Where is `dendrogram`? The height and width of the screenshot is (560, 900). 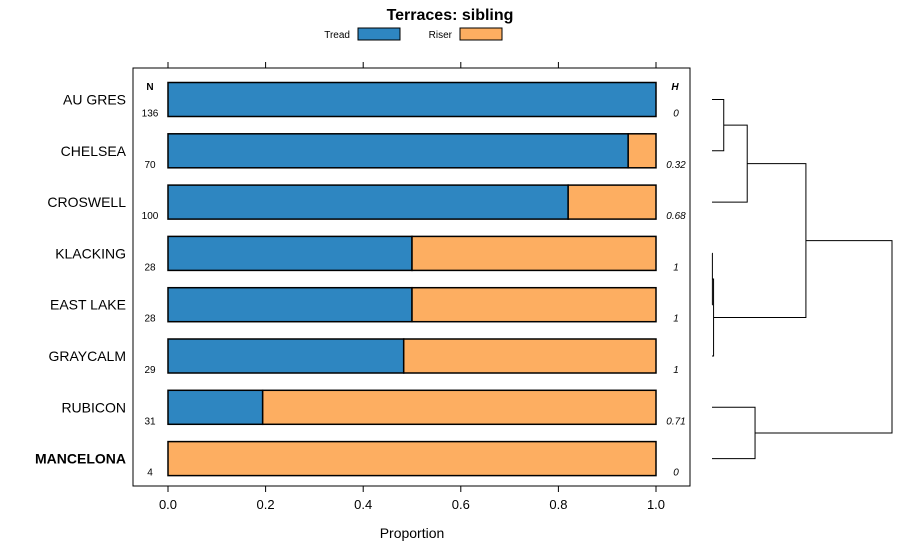 dendrogram is located at coordinates (802, 279).